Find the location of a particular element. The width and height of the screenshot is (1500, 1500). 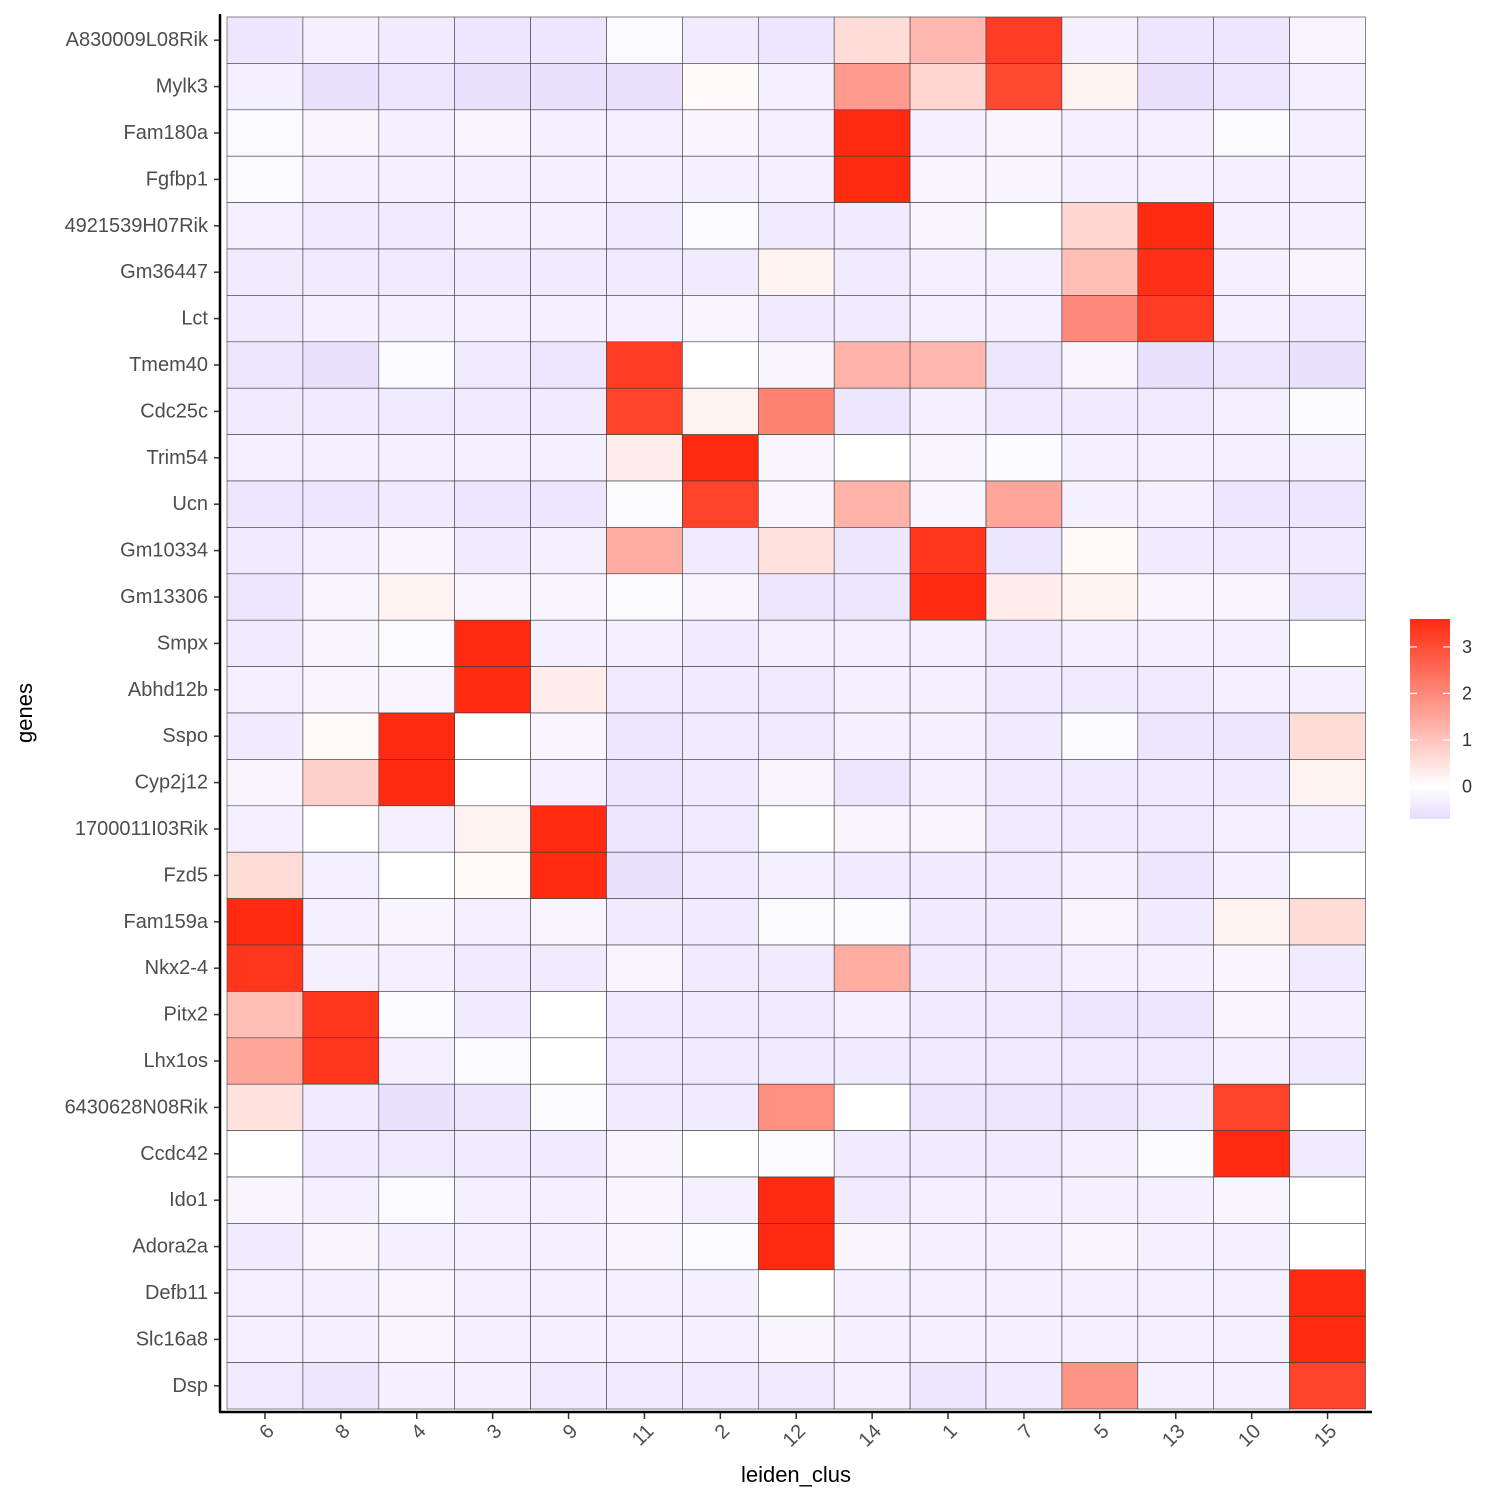

y-tick-label: Defb11 is located at coordinates (176, 1293).